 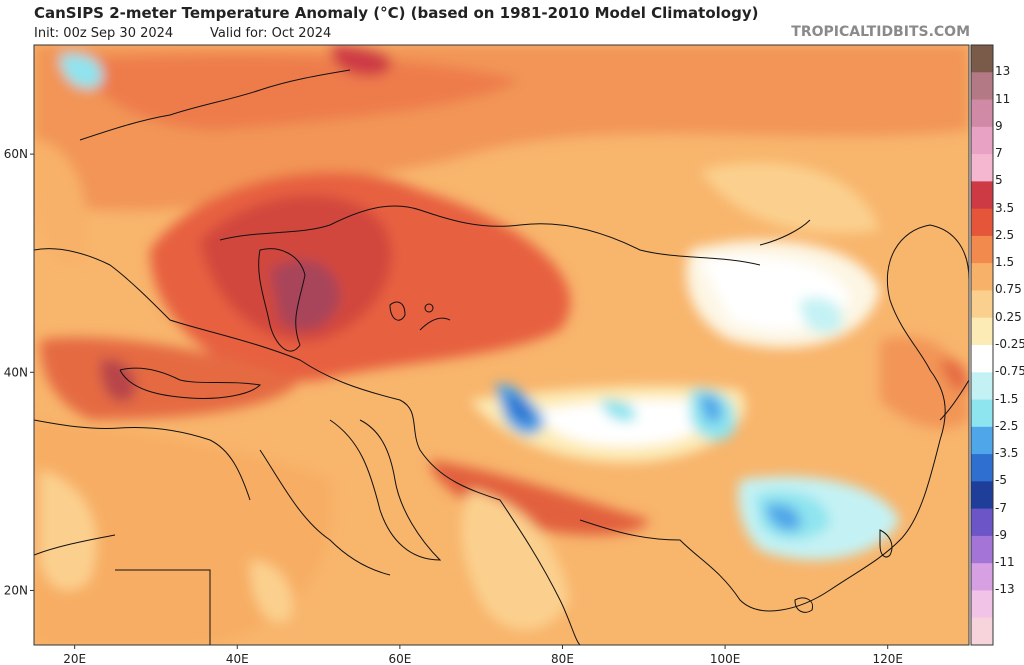 What do you see at coordinates (399, 658) in the screenshot?
I see `lon-label: 60E` at bounding box center [399, 658].